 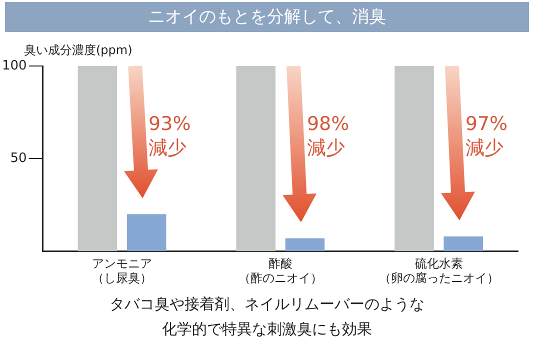 I want to click on chart-title: ニオイのもとを分解して、消臭, so click(x=267, y=17).